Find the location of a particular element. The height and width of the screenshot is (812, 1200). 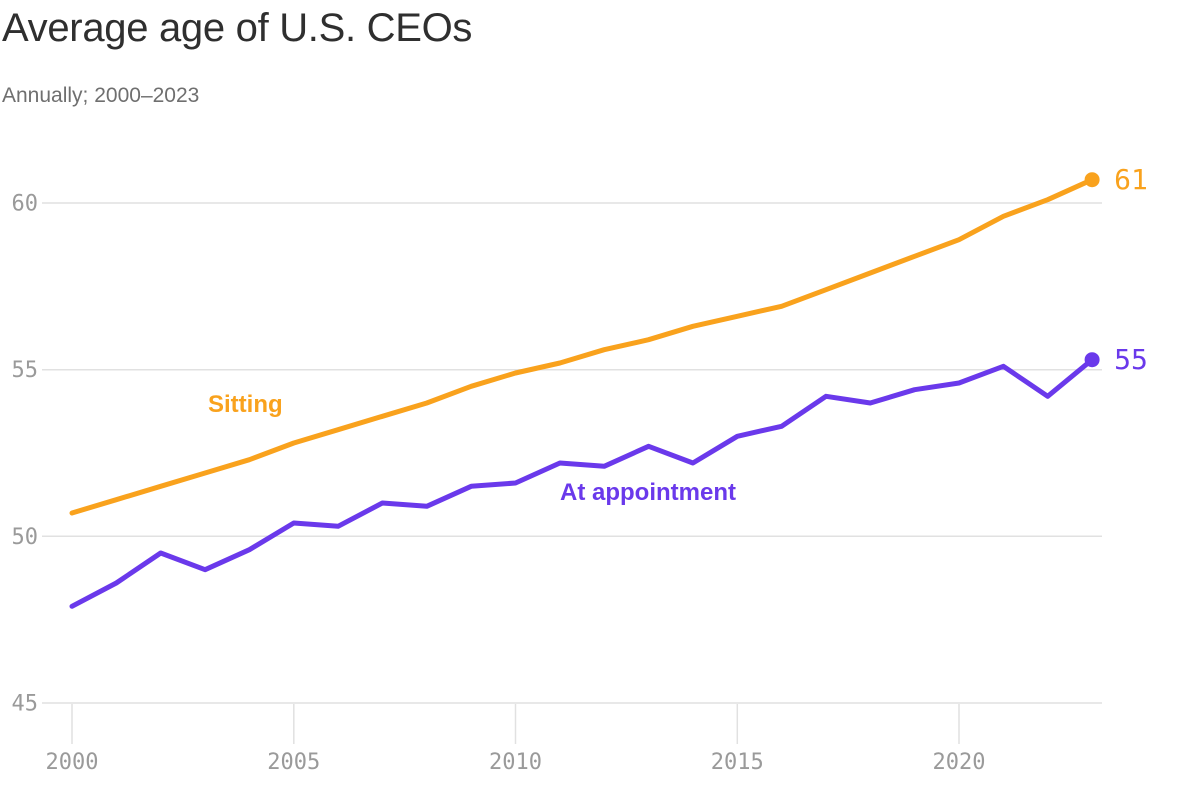

x-axis-tick-label-2000: 2000 is located at coordinates (72, 762).